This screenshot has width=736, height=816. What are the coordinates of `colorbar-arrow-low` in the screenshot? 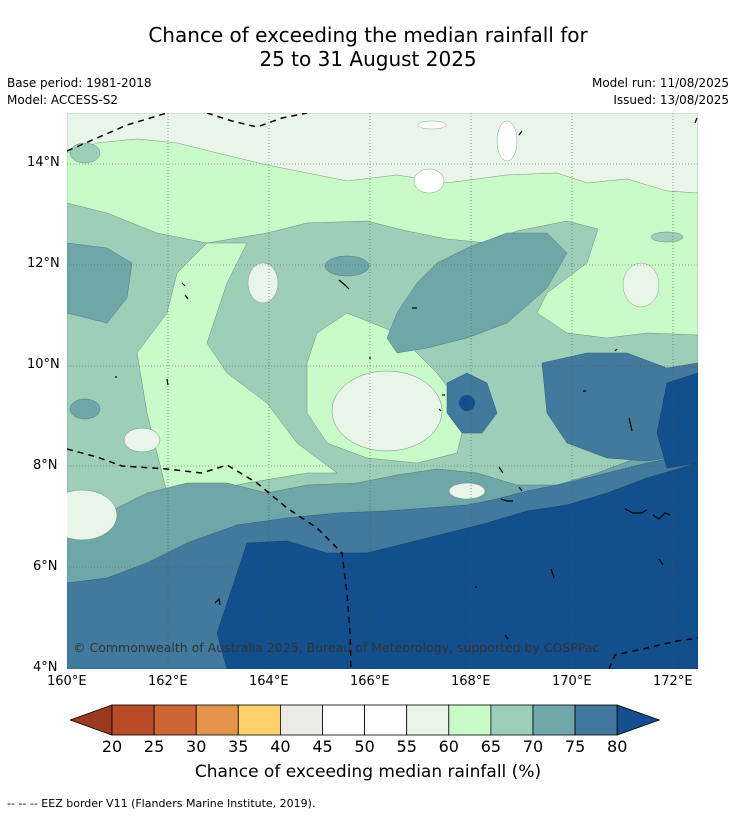 It's located at (91, 720).